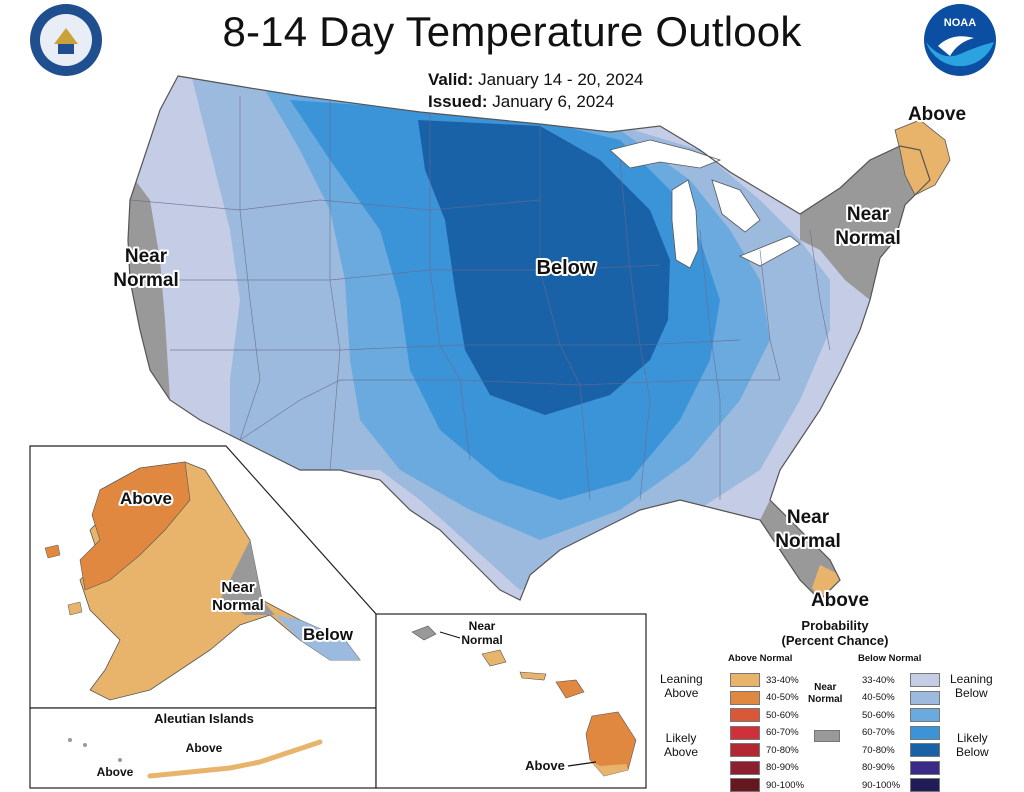 The width and height of the screenshot is (1024, 792). What do you see at coordinates (901, 750) in the screenshot?
I see `legend-below-row: 70-80%` at bounding box center [901, 750].